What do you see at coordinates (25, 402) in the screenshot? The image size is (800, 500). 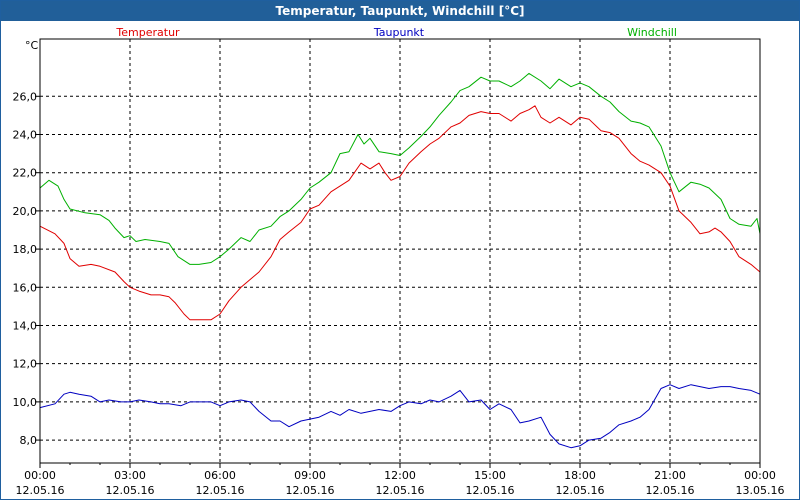 I see `y-tick-label: 10,0` at bounding box center [25, 402].